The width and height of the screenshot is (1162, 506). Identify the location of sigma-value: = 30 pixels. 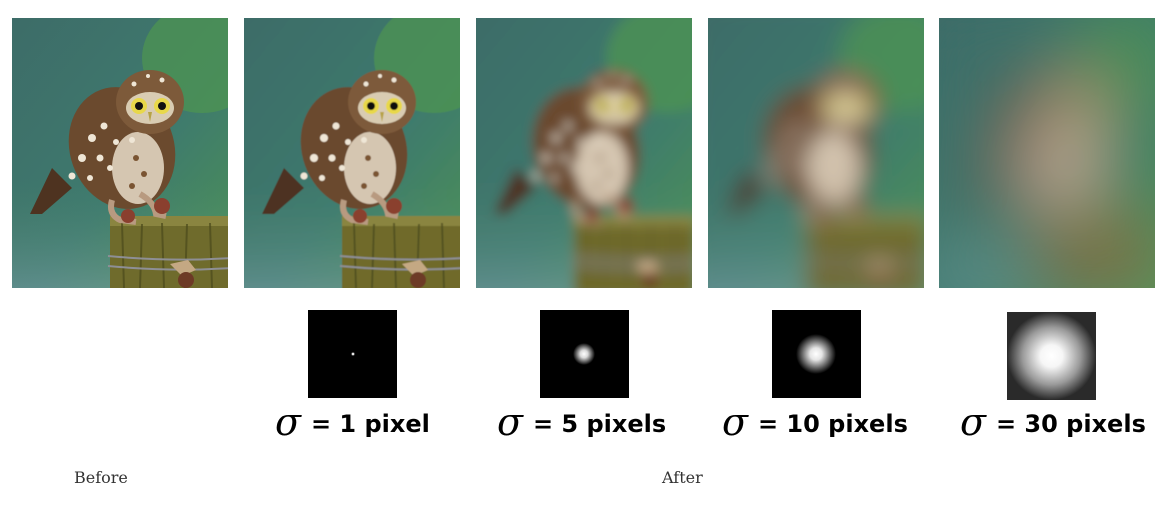
(1070, 424).